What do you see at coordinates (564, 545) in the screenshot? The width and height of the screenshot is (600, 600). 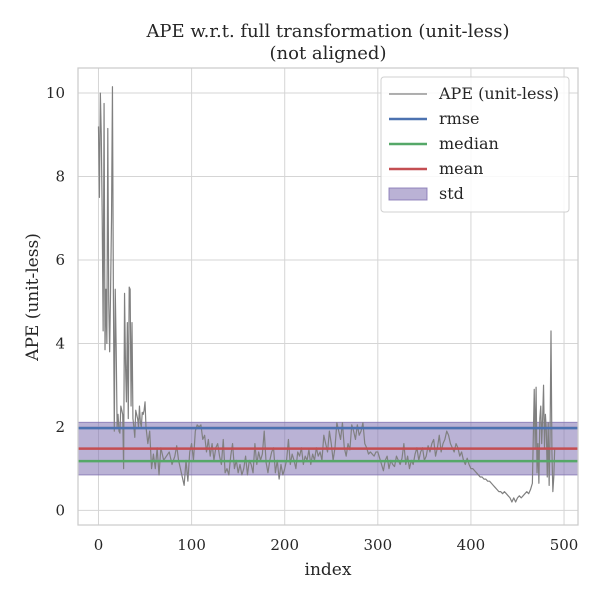 I see `x-tick-label: 500` at bounding box center [564, 545].